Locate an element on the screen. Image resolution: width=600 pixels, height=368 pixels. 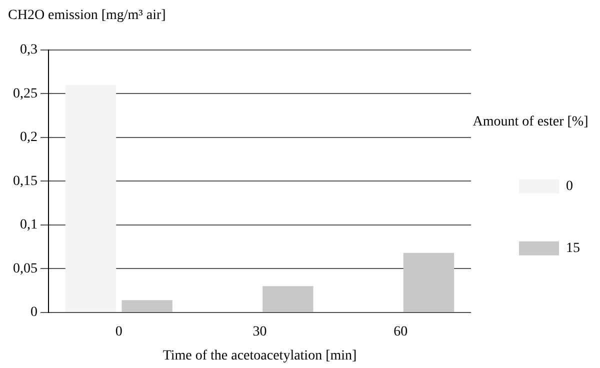
legend-label: 15 is located at coordinates (573, 248).